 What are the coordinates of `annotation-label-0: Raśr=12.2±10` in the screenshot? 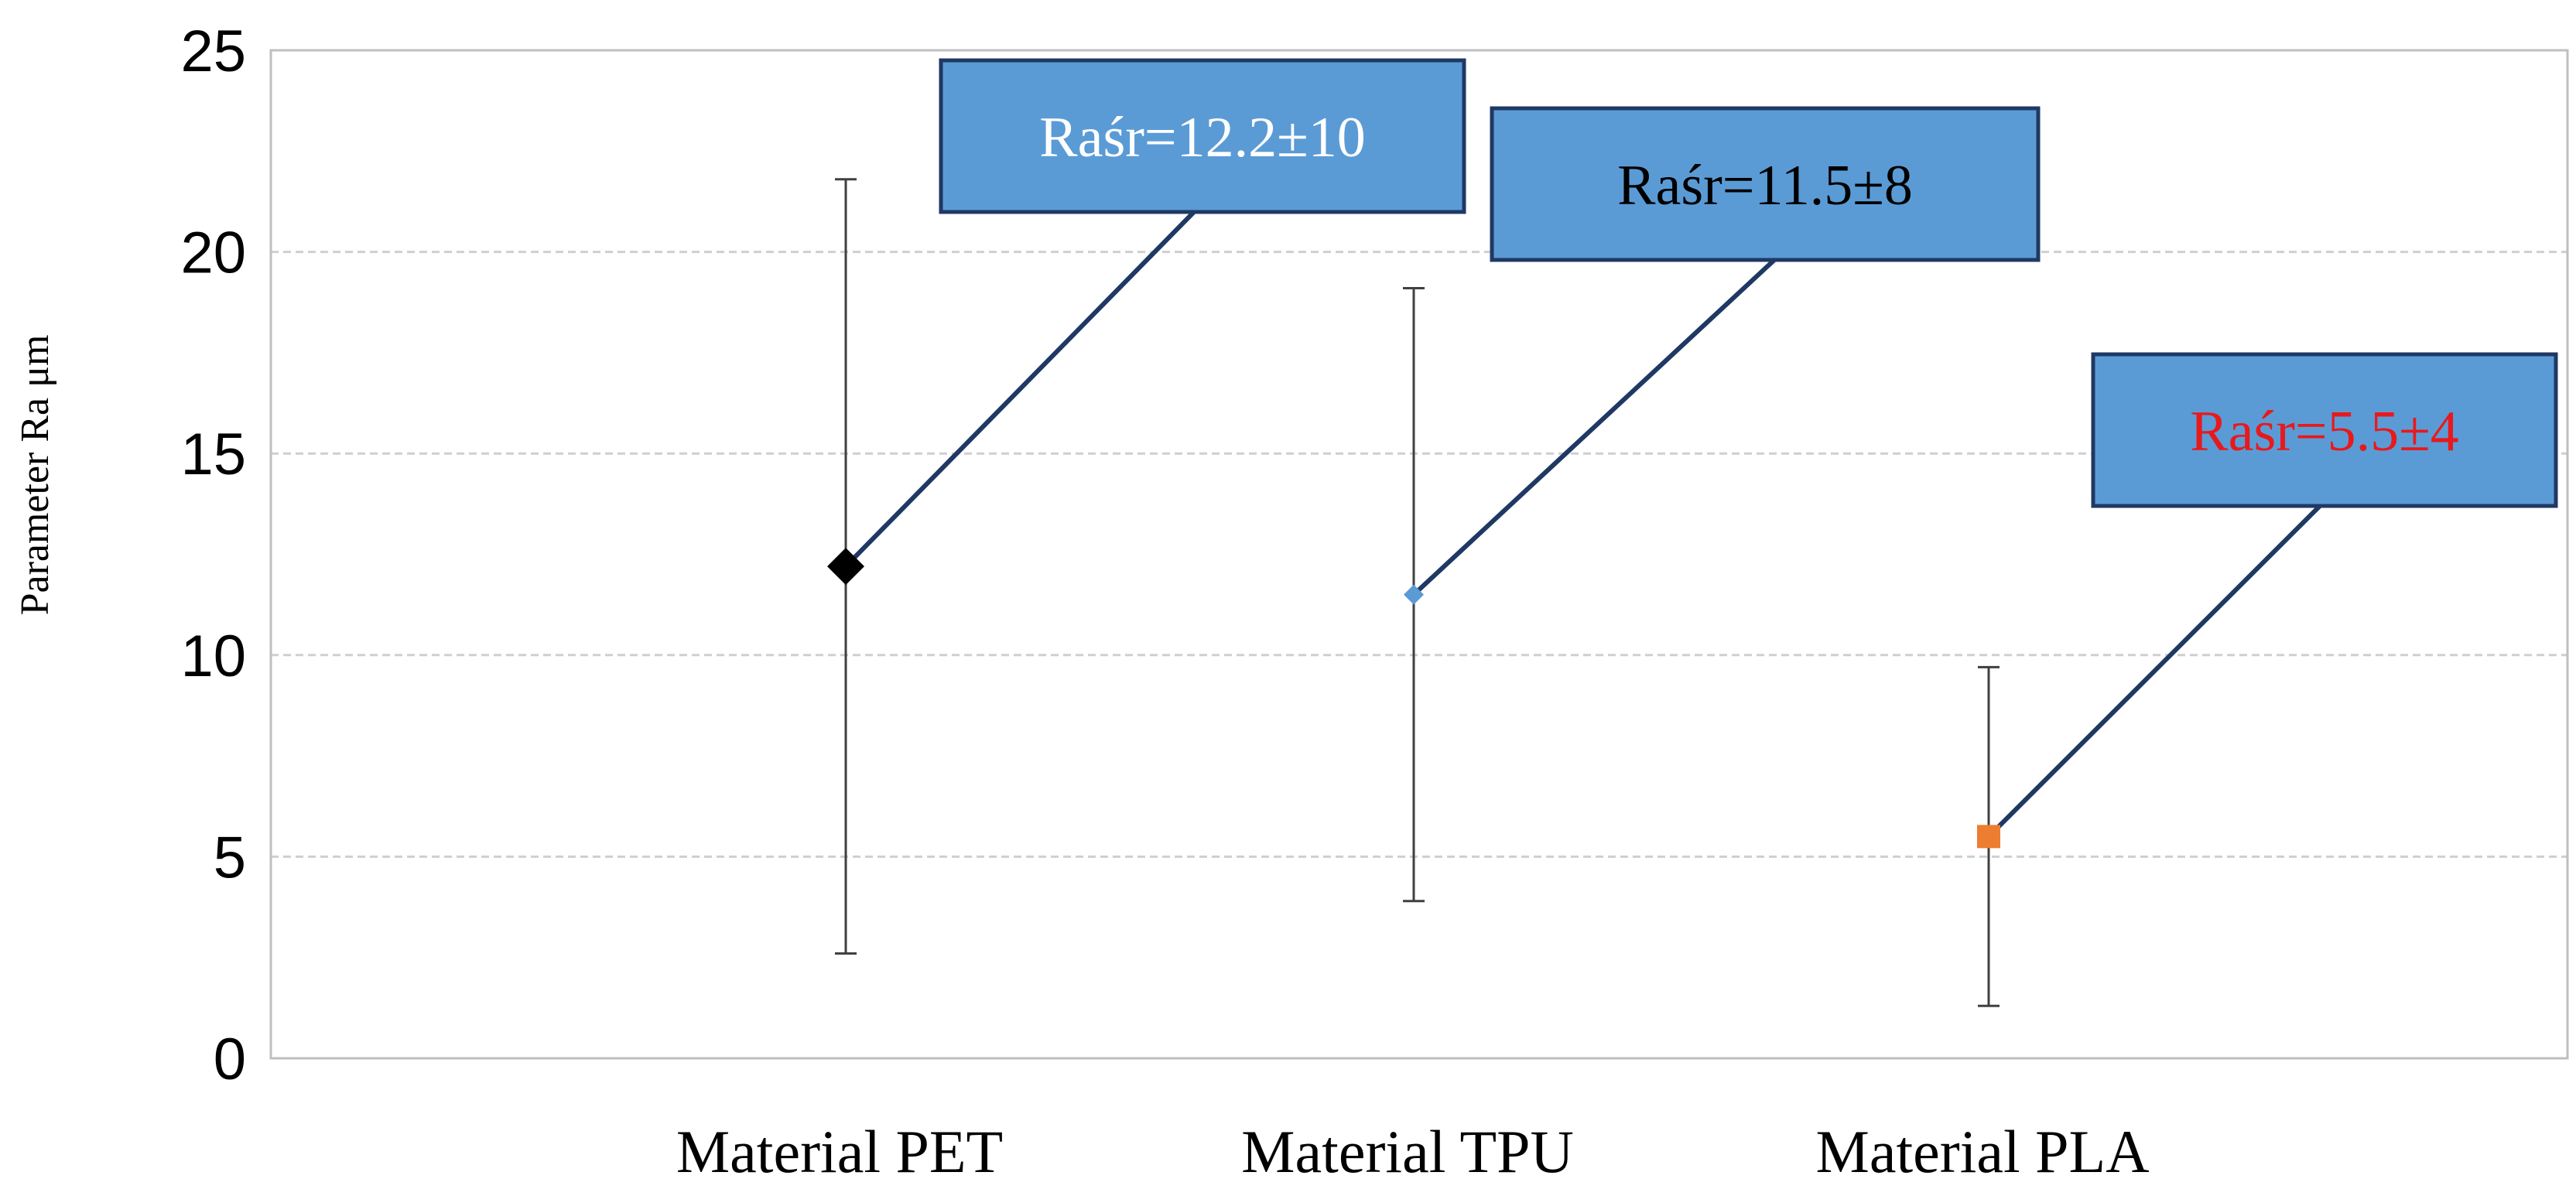 It's located at (1202, 137).